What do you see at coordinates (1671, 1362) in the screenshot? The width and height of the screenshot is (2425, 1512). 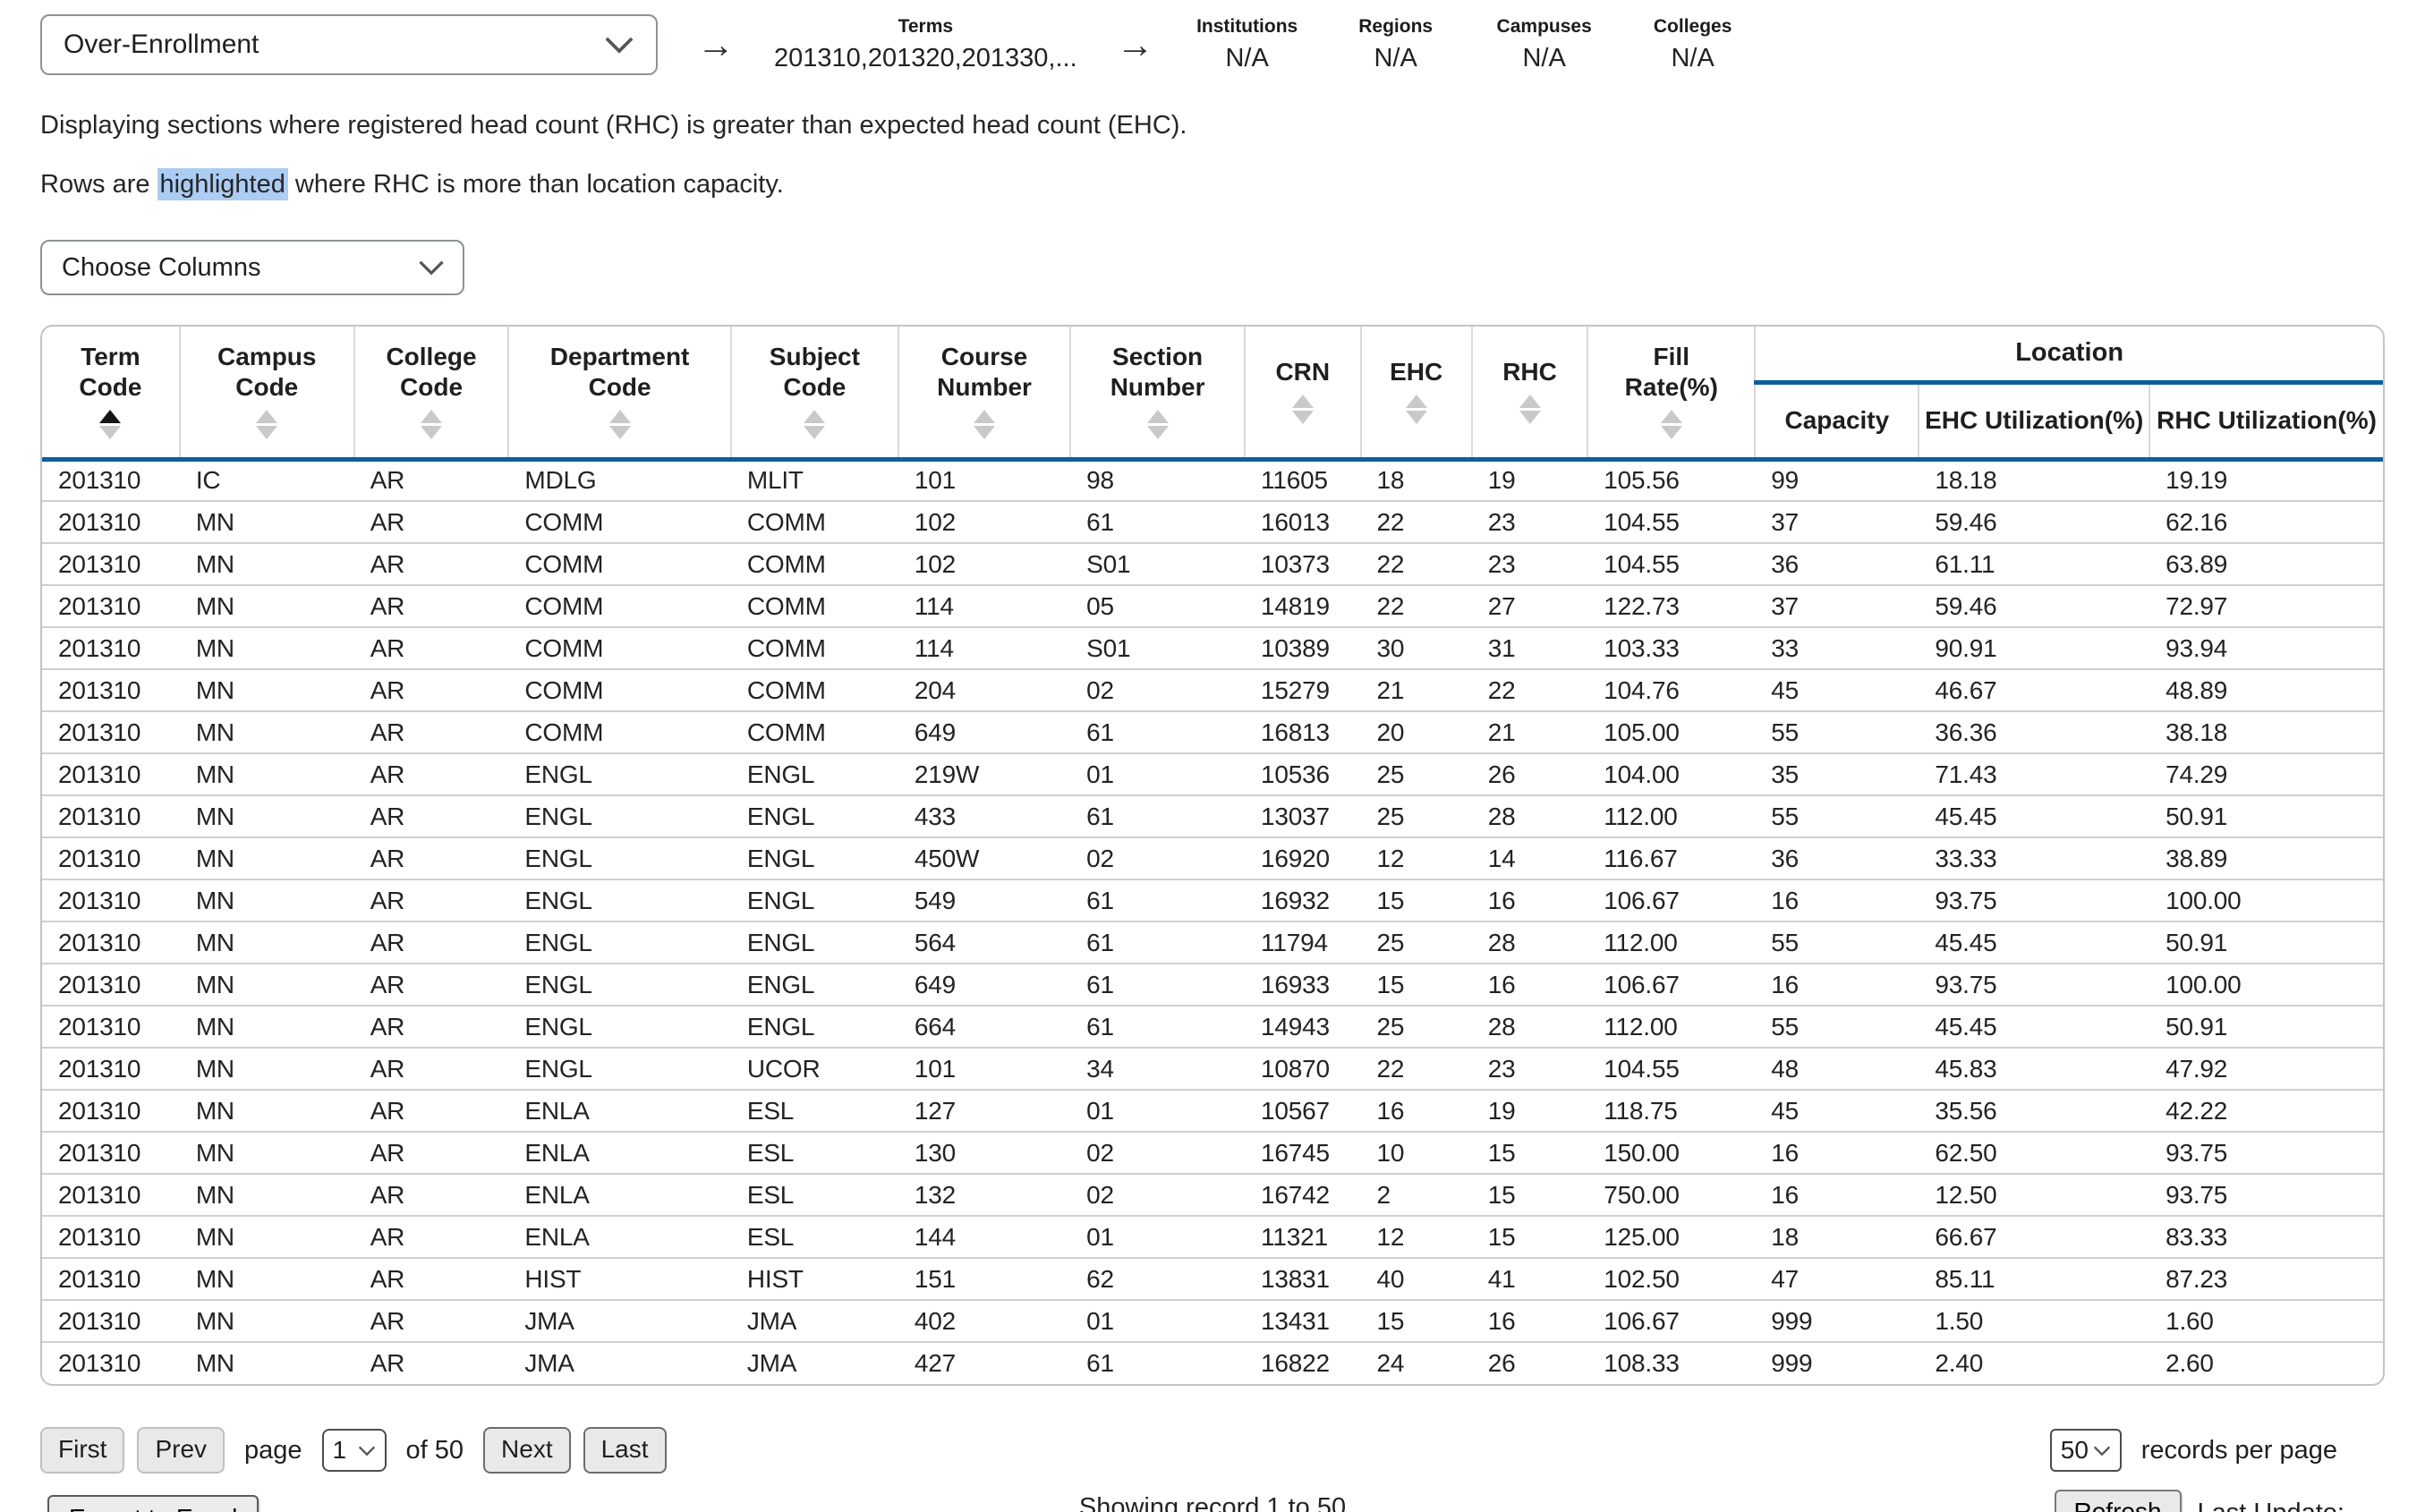 I see `table-cell: 108.33` at bounding box center [1671, 1362].